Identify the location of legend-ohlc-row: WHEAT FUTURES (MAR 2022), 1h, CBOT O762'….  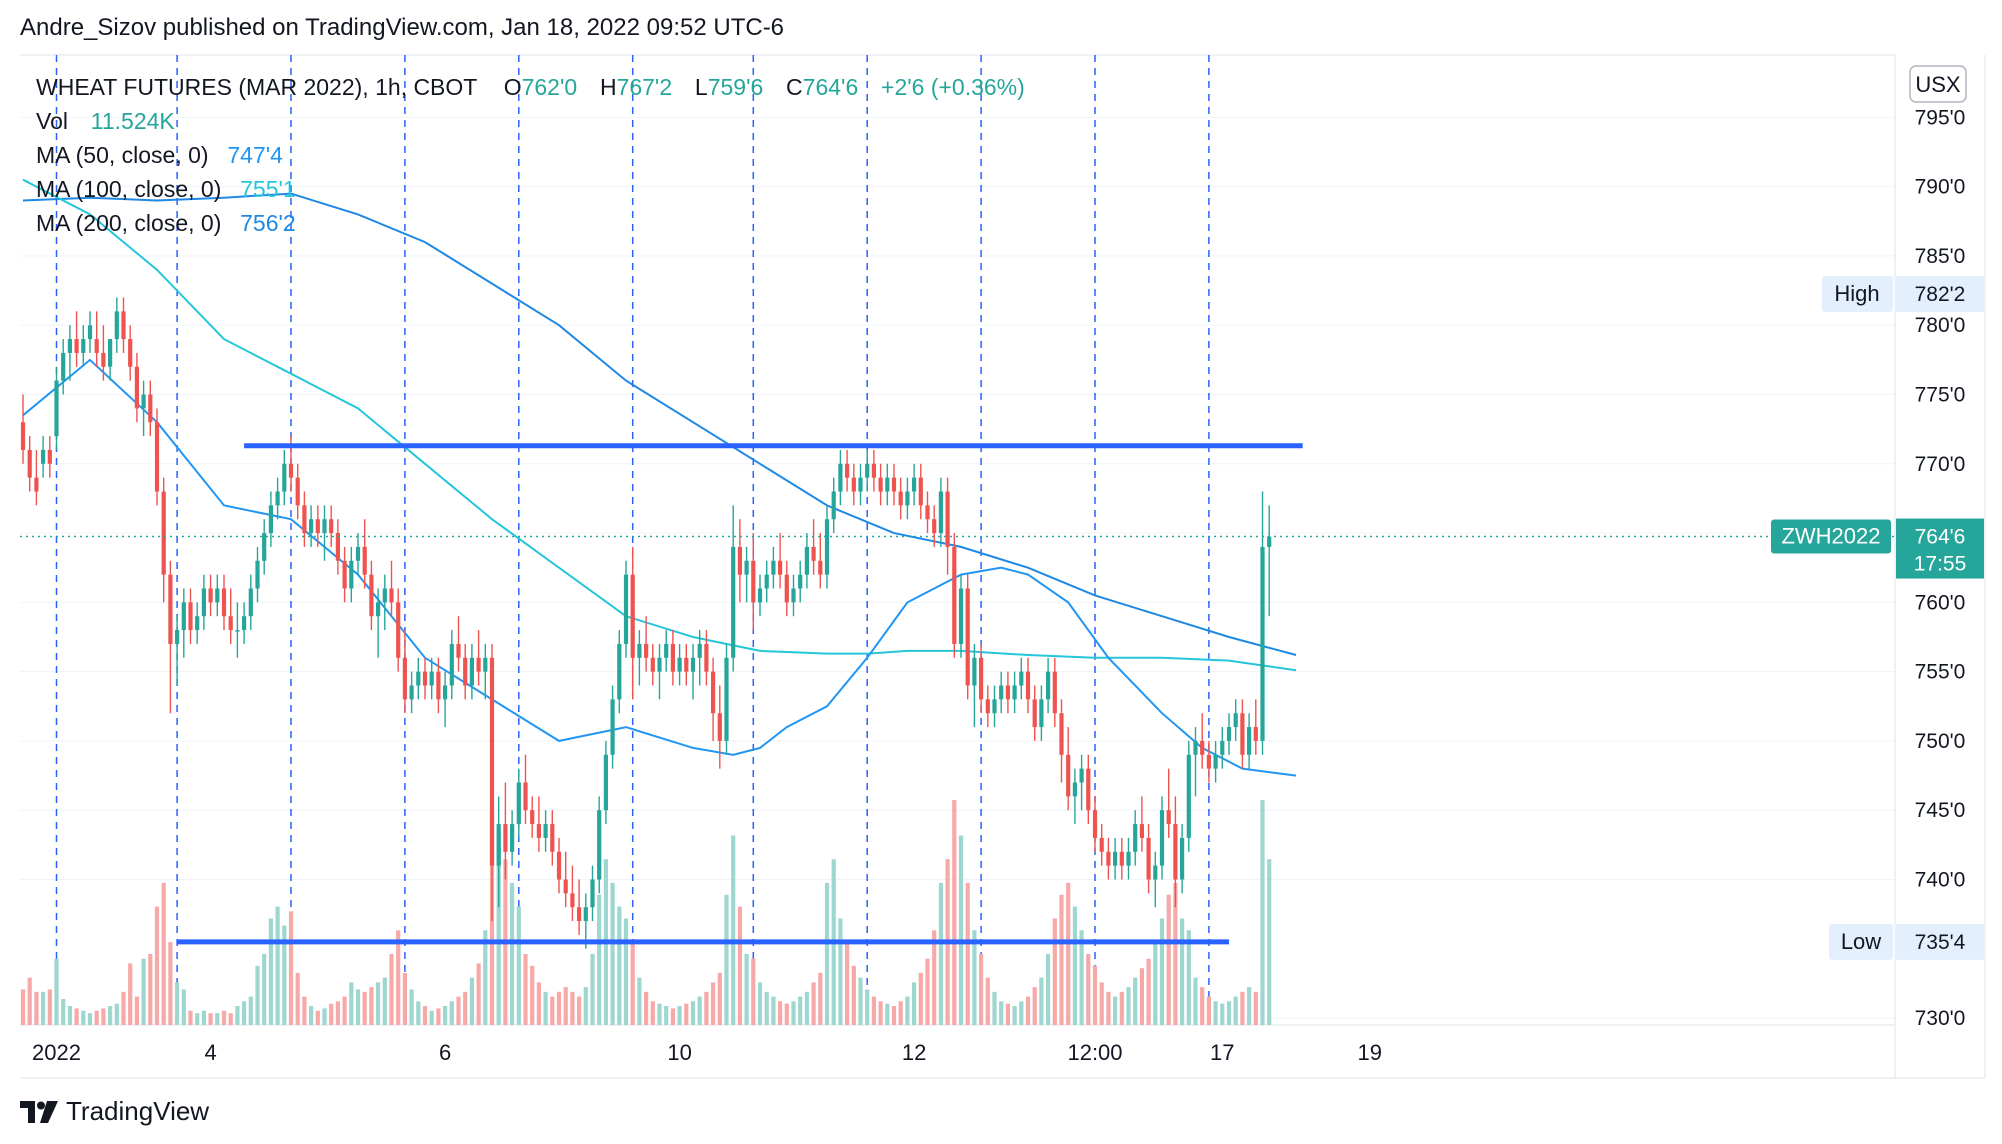
(530, 87).